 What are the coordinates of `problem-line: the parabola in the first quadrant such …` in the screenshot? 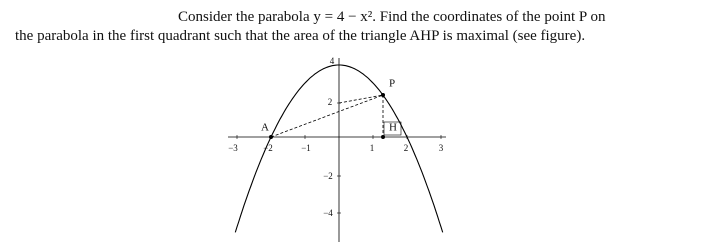 It's located at (300, 36).